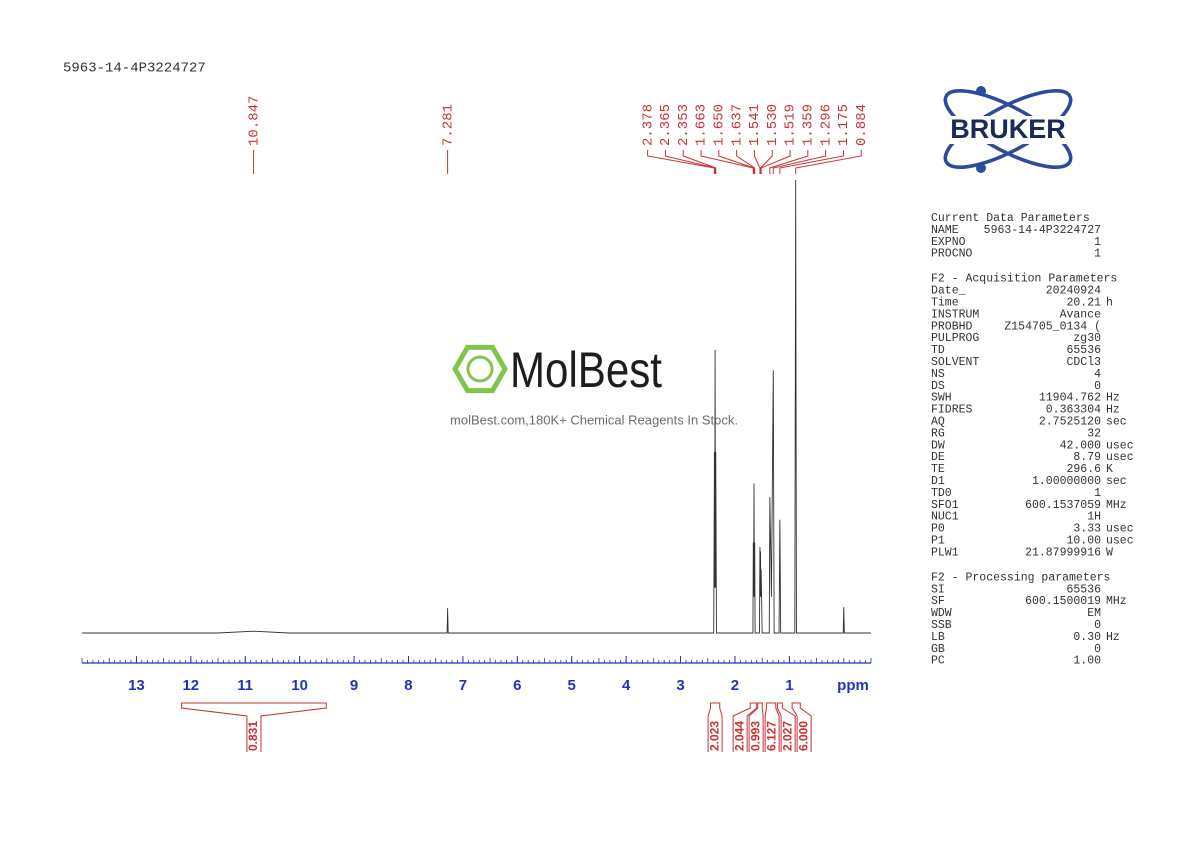 The image size is (1190, 842). What do you see at coordinates (1097, 242) in the screenshot?
I see `parameter-value: 1` at bounding box center [1097, 242].